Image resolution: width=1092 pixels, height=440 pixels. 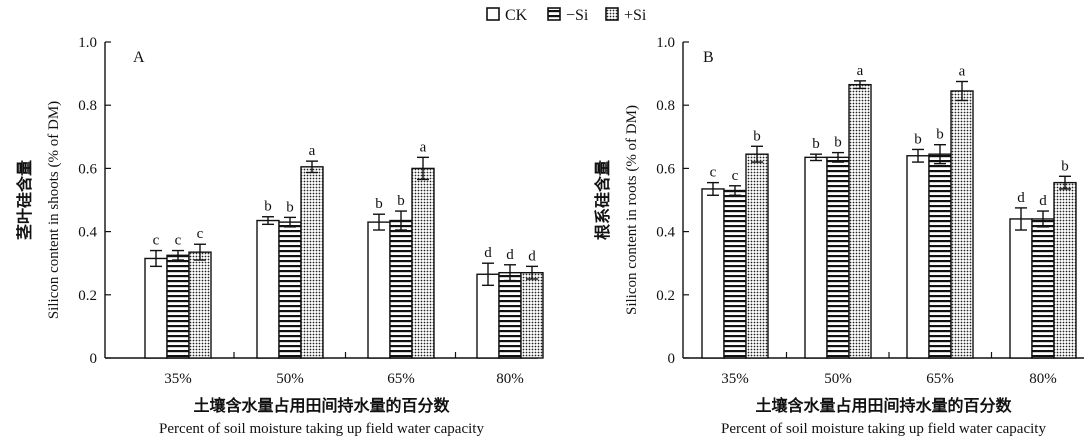 What do you see at coordinates (635, 15) in the screenshot?
I see `legend-label-2: +Si` at bounding box center [635, 15].